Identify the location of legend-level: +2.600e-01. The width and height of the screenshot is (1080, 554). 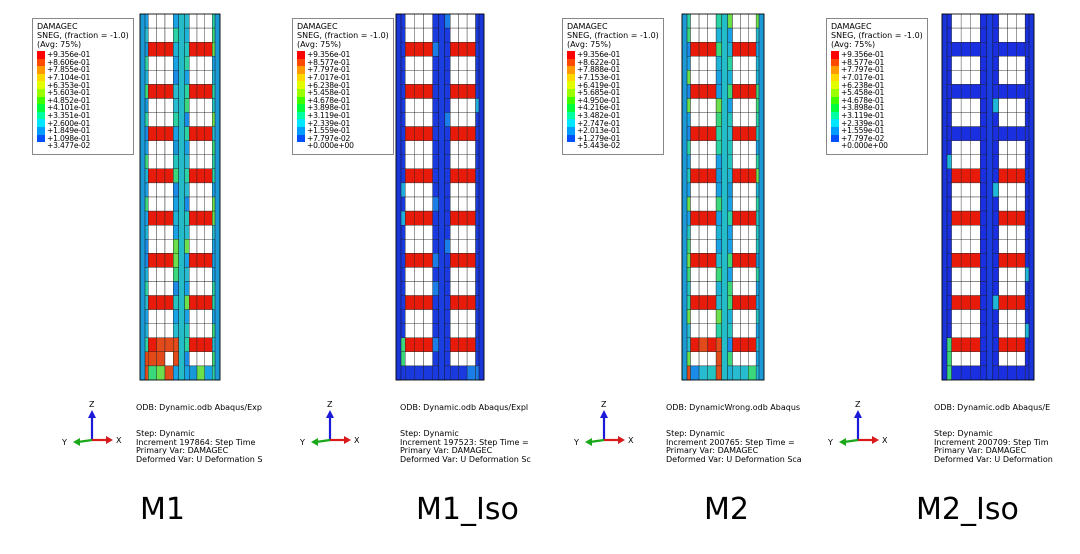
(83, 123).